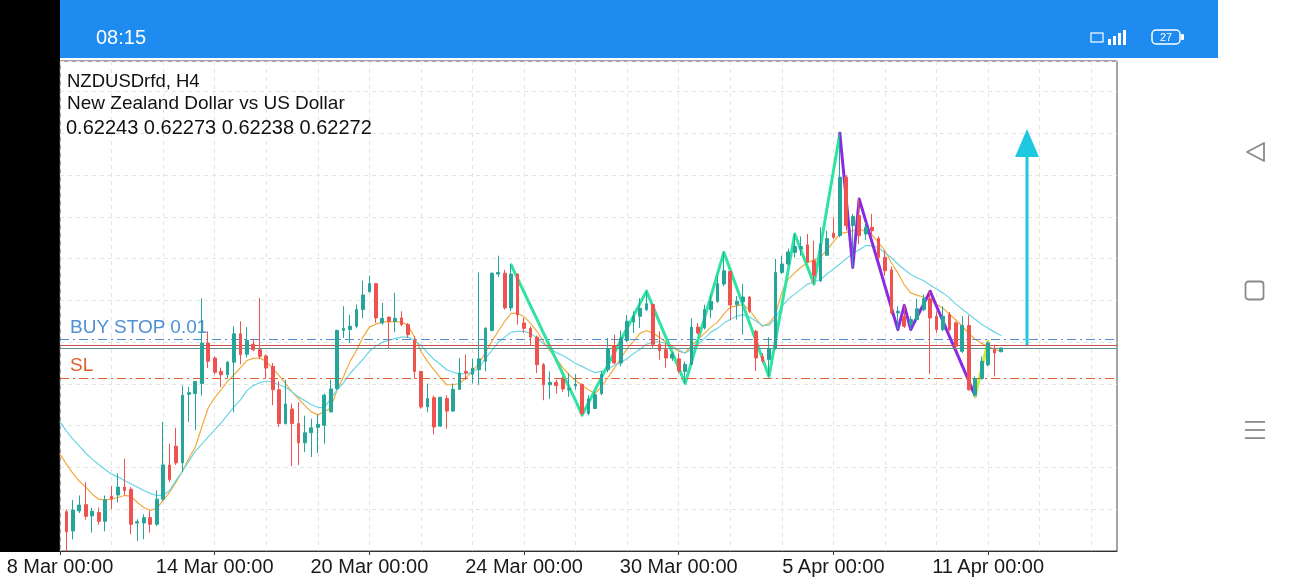 The width and height of the screenshot is (1290, 580). I want to click on x-tick-label: 8 Mar 00:00, so click(60, 566).